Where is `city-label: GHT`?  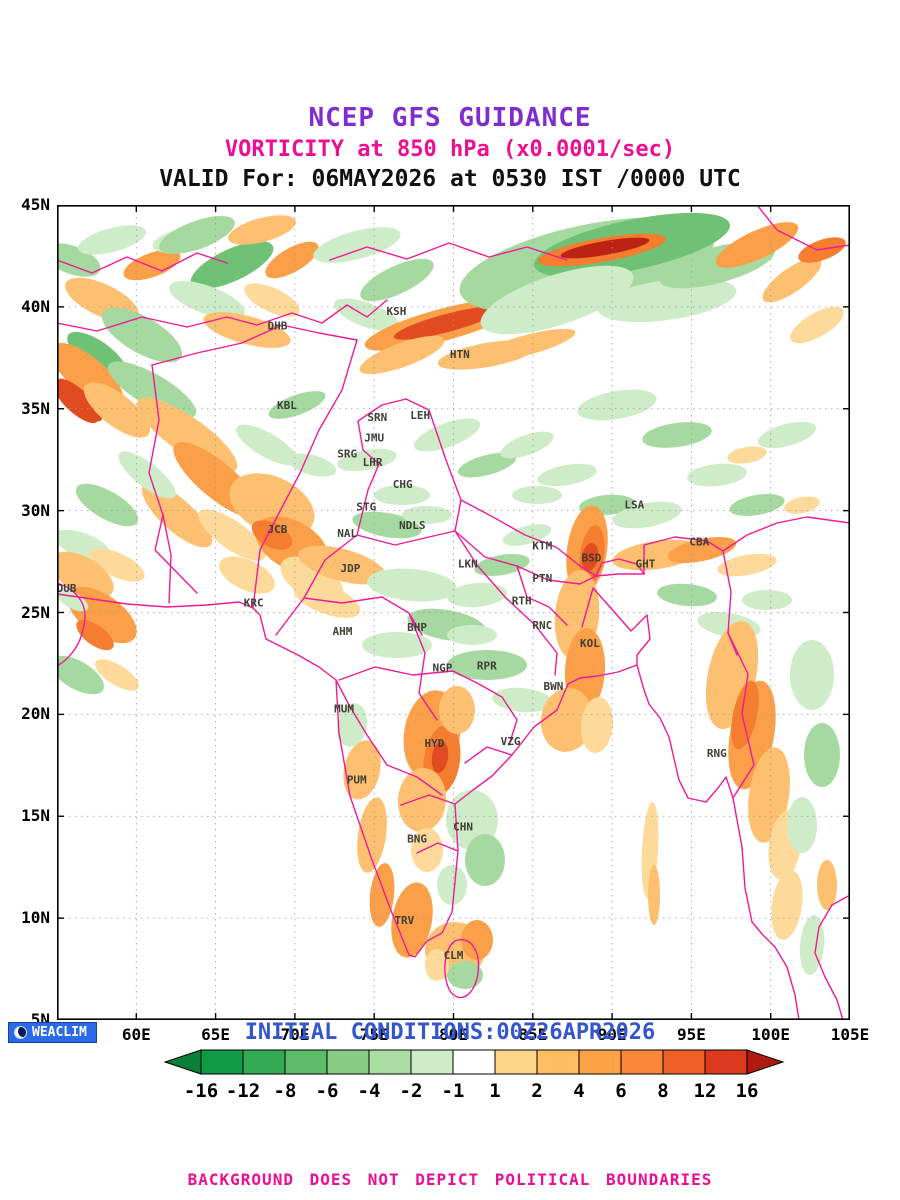 city-label: GHT is located at coordinates (645, 564).